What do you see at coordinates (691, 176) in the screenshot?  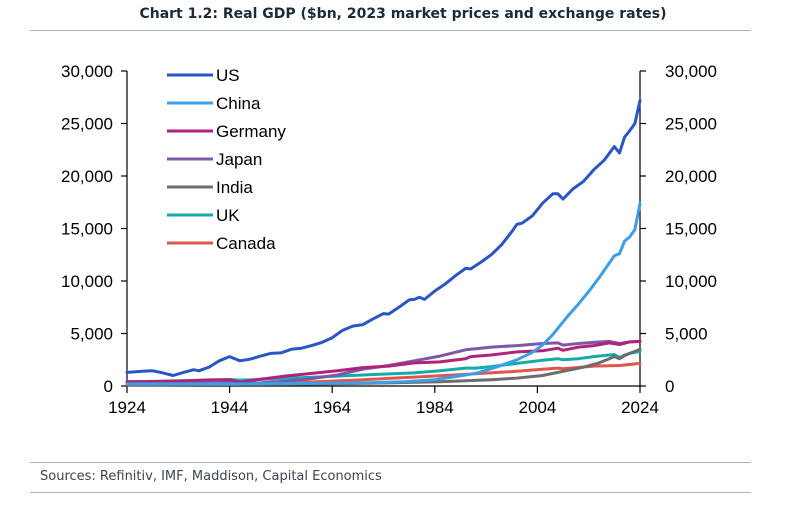 I see `y-tick-label-right: 20,000` at bounding box center [691, 176].